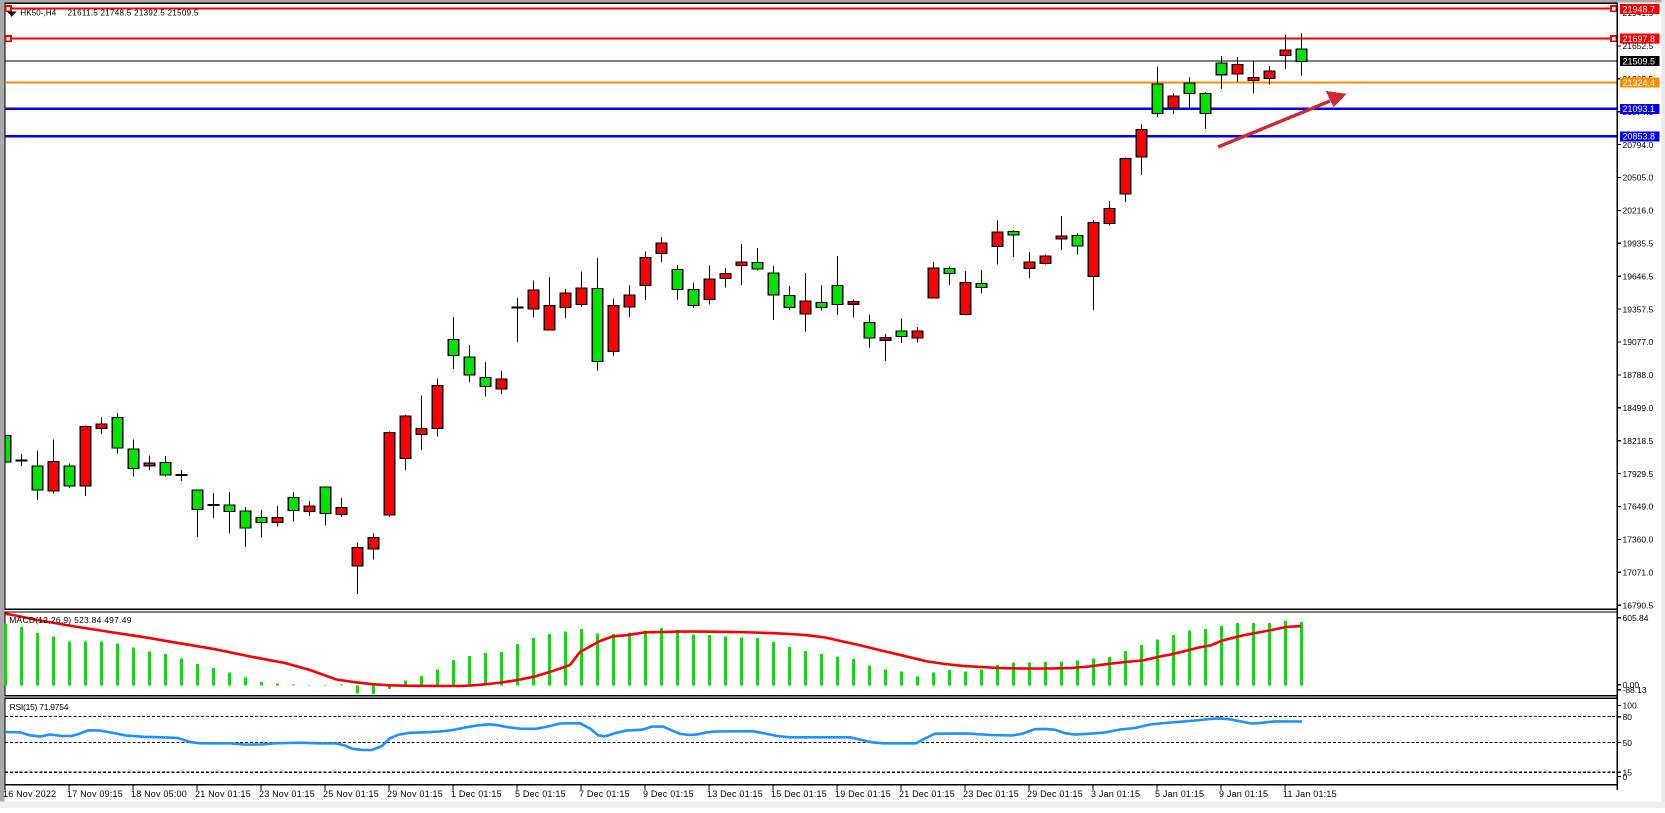 The height and width of the screenshot is (813, 1665). What do you see at coordinates (991, 794) in the screenshot?
I see `svg-text: 23 Dec 01:15` at bounding box center [991, 794].